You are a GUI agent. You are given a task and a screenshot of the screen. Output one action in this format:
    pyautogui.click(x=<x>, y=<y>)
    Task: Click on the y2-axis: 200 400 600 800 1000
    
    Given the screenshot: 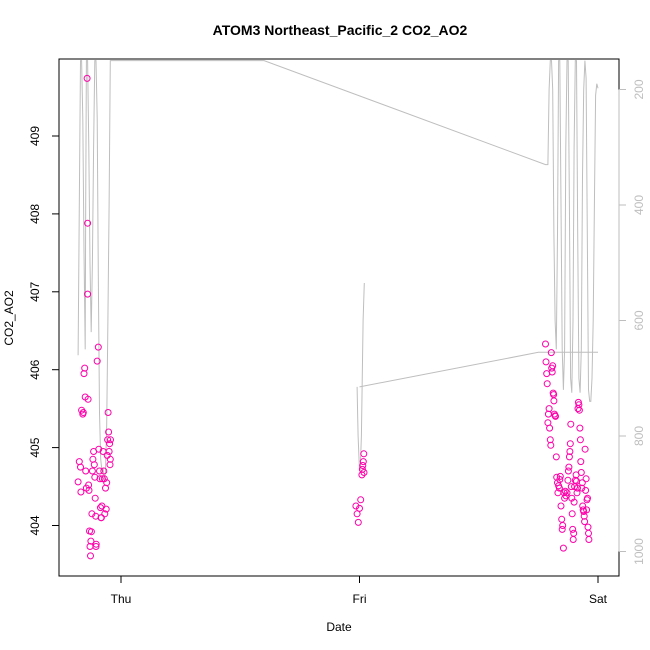 What is the action you would take?
    pyautogui.click(x=632, y=322)
    